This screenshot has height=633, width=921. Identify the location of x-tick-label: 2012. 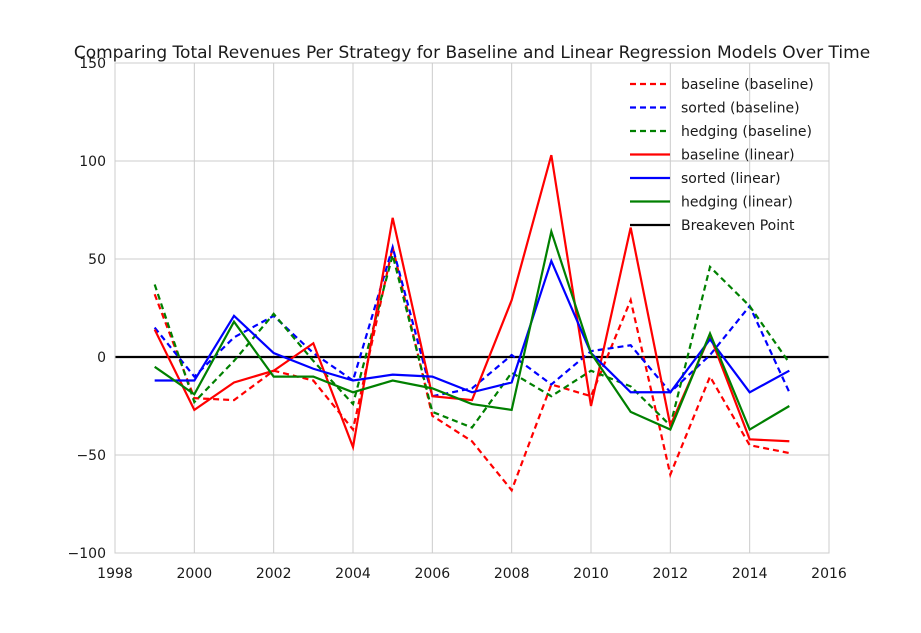
(671, 574).